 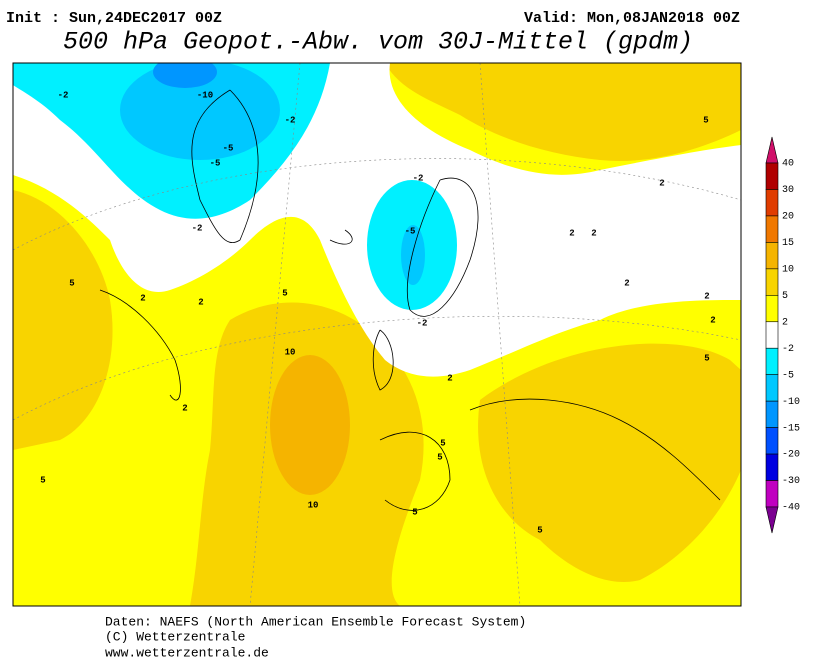 What do you see at coordinates (791, 508) in the screenshot?
I see `colorbar-label: -40` at bounding box center [791, 508].